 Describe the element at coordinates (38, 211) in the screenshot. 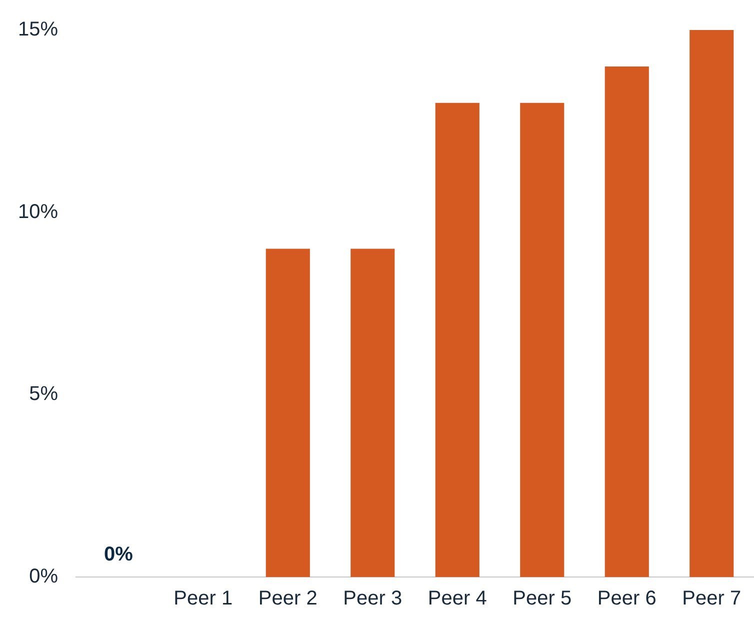

I see `y-tick-label: 10%` at that location.